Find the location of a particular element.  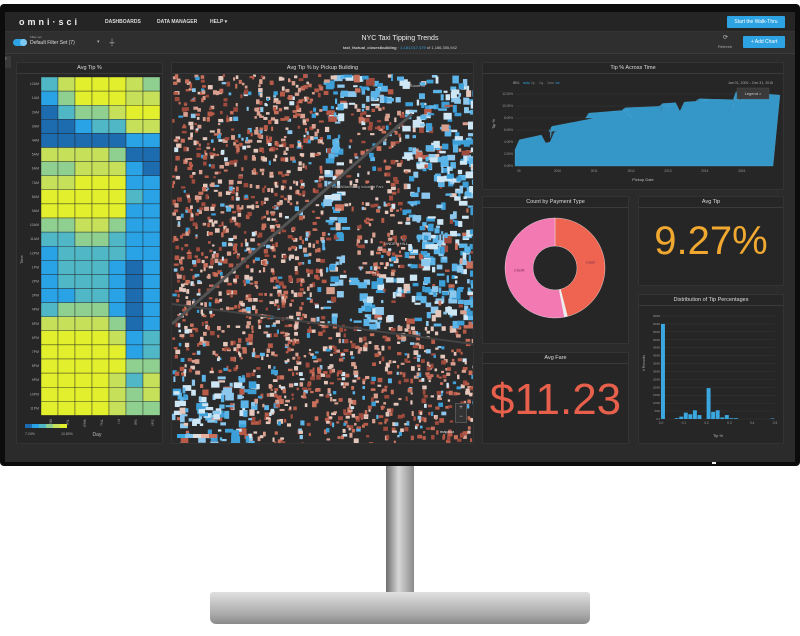

nav-dashboards: DASHBOARDS is located at coordinates (123, 22).